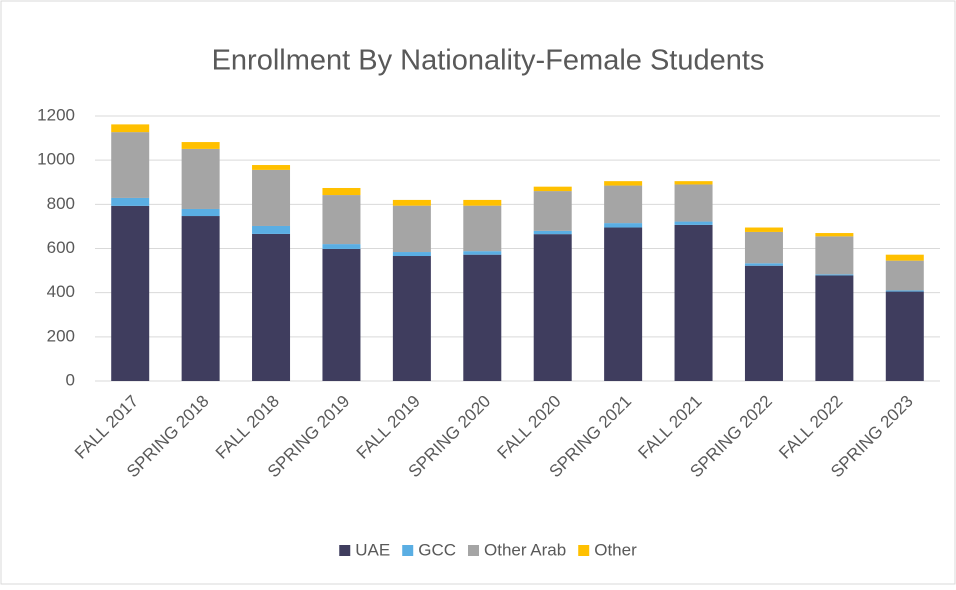 Image resolution: width=956 pixels, height=590 pixels. What do you see at coordinates (615, 549) in the screenshot?
I see `legend-label: Other` at bounding box center [615, 549].